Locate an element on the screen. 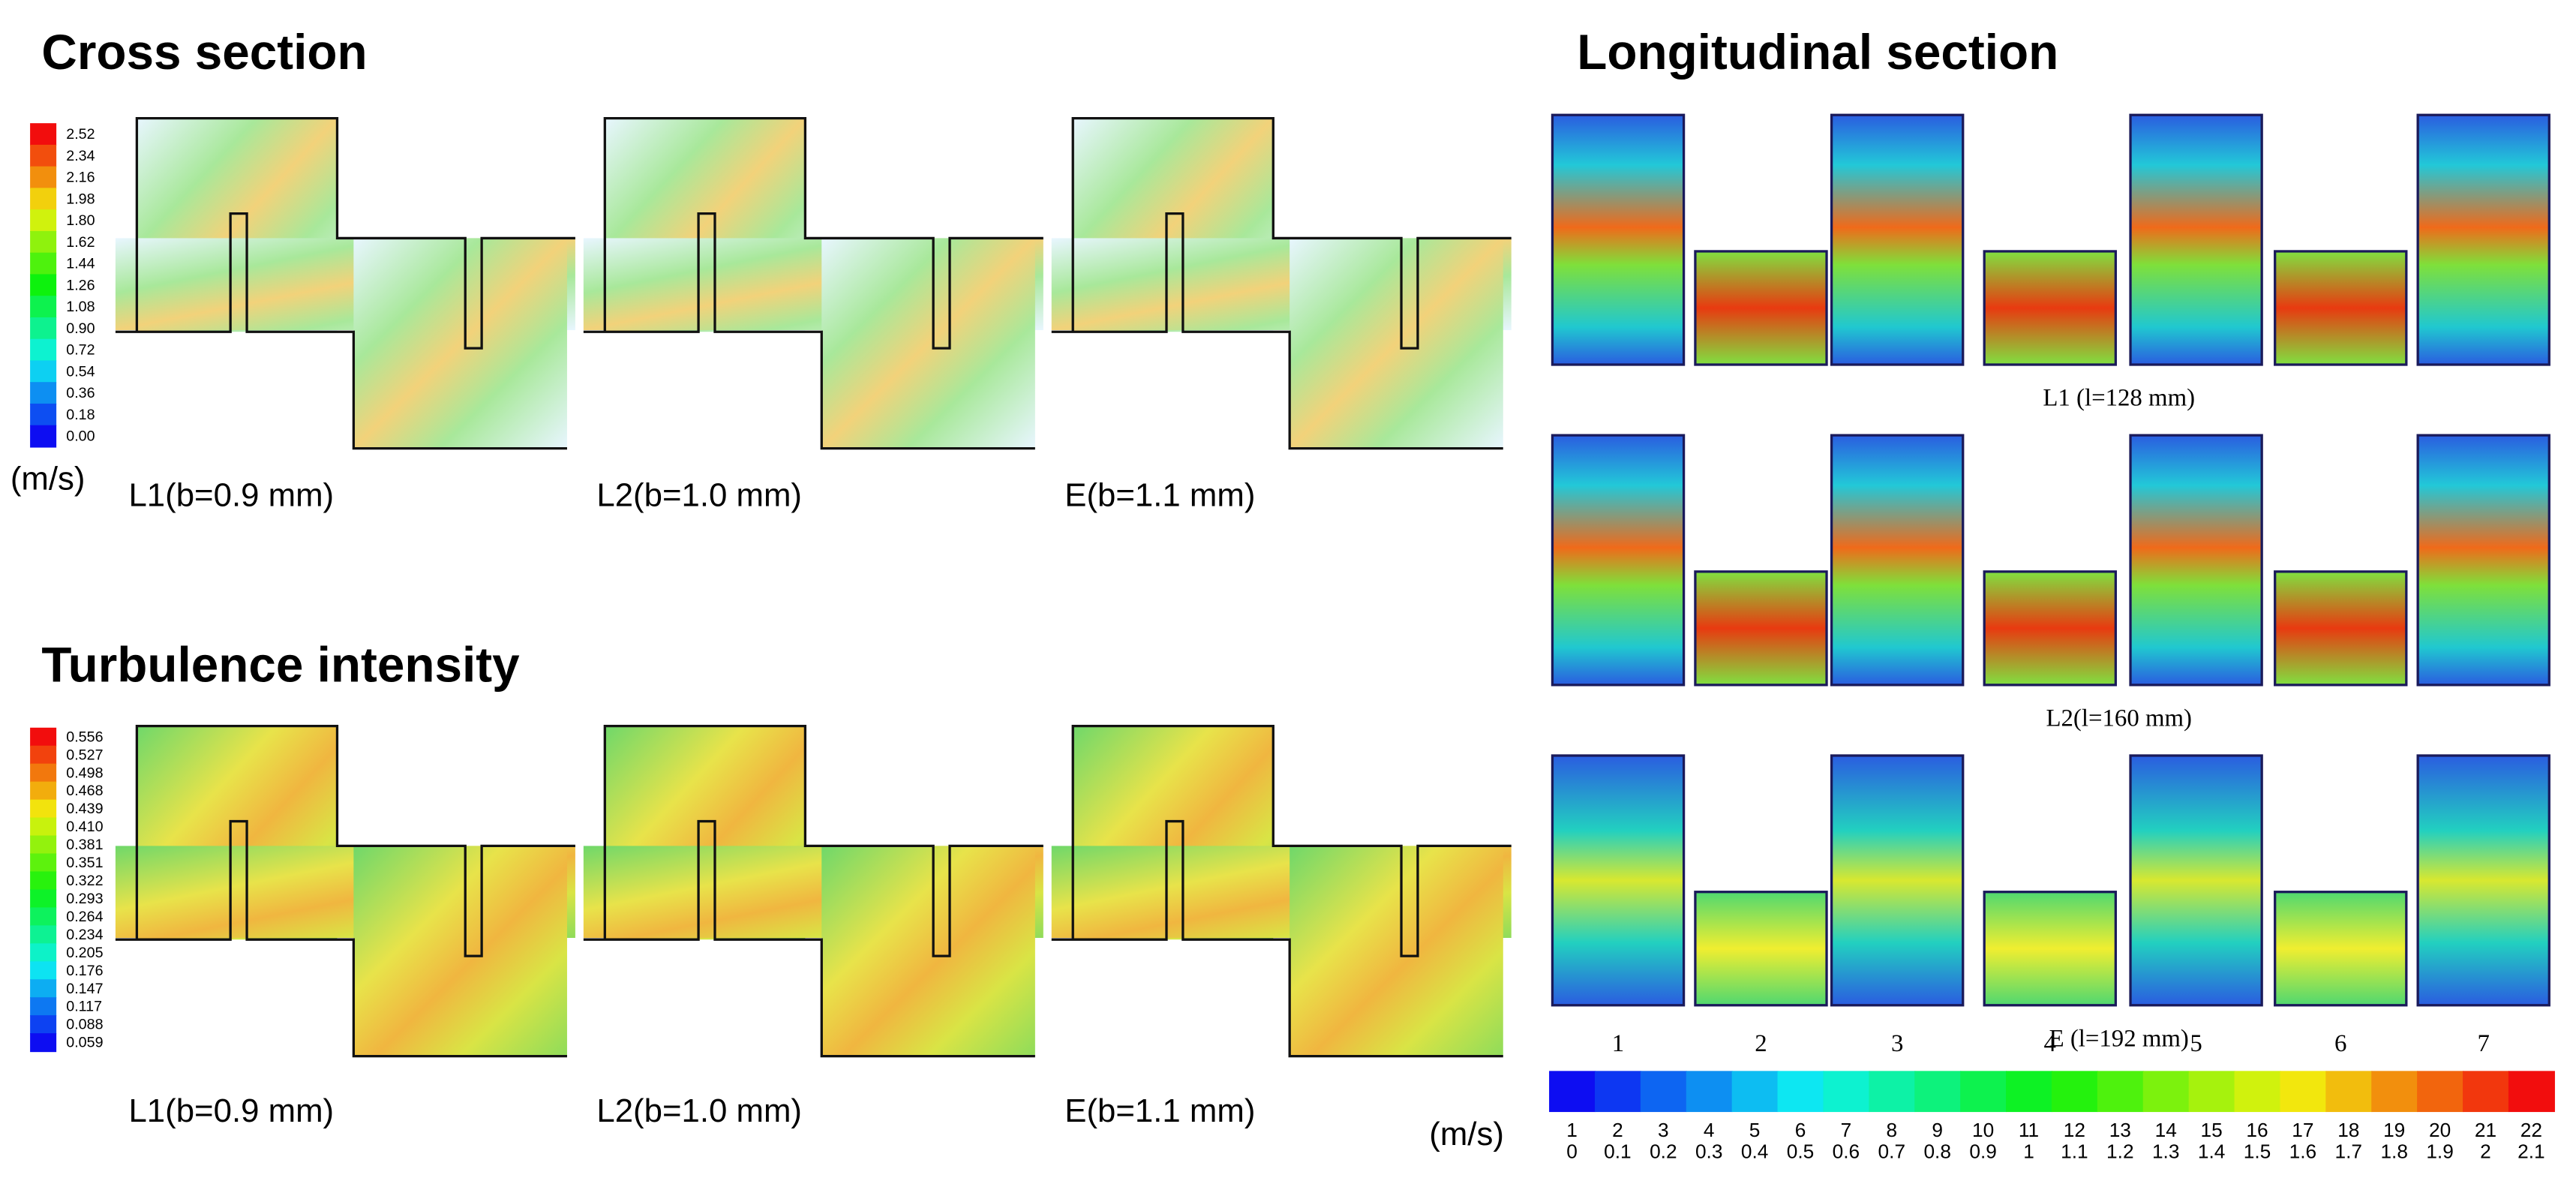 The width and height of the screenshot is (2576, 1181). colorbar-label: 6 is located at coordinates (1800, 1130).